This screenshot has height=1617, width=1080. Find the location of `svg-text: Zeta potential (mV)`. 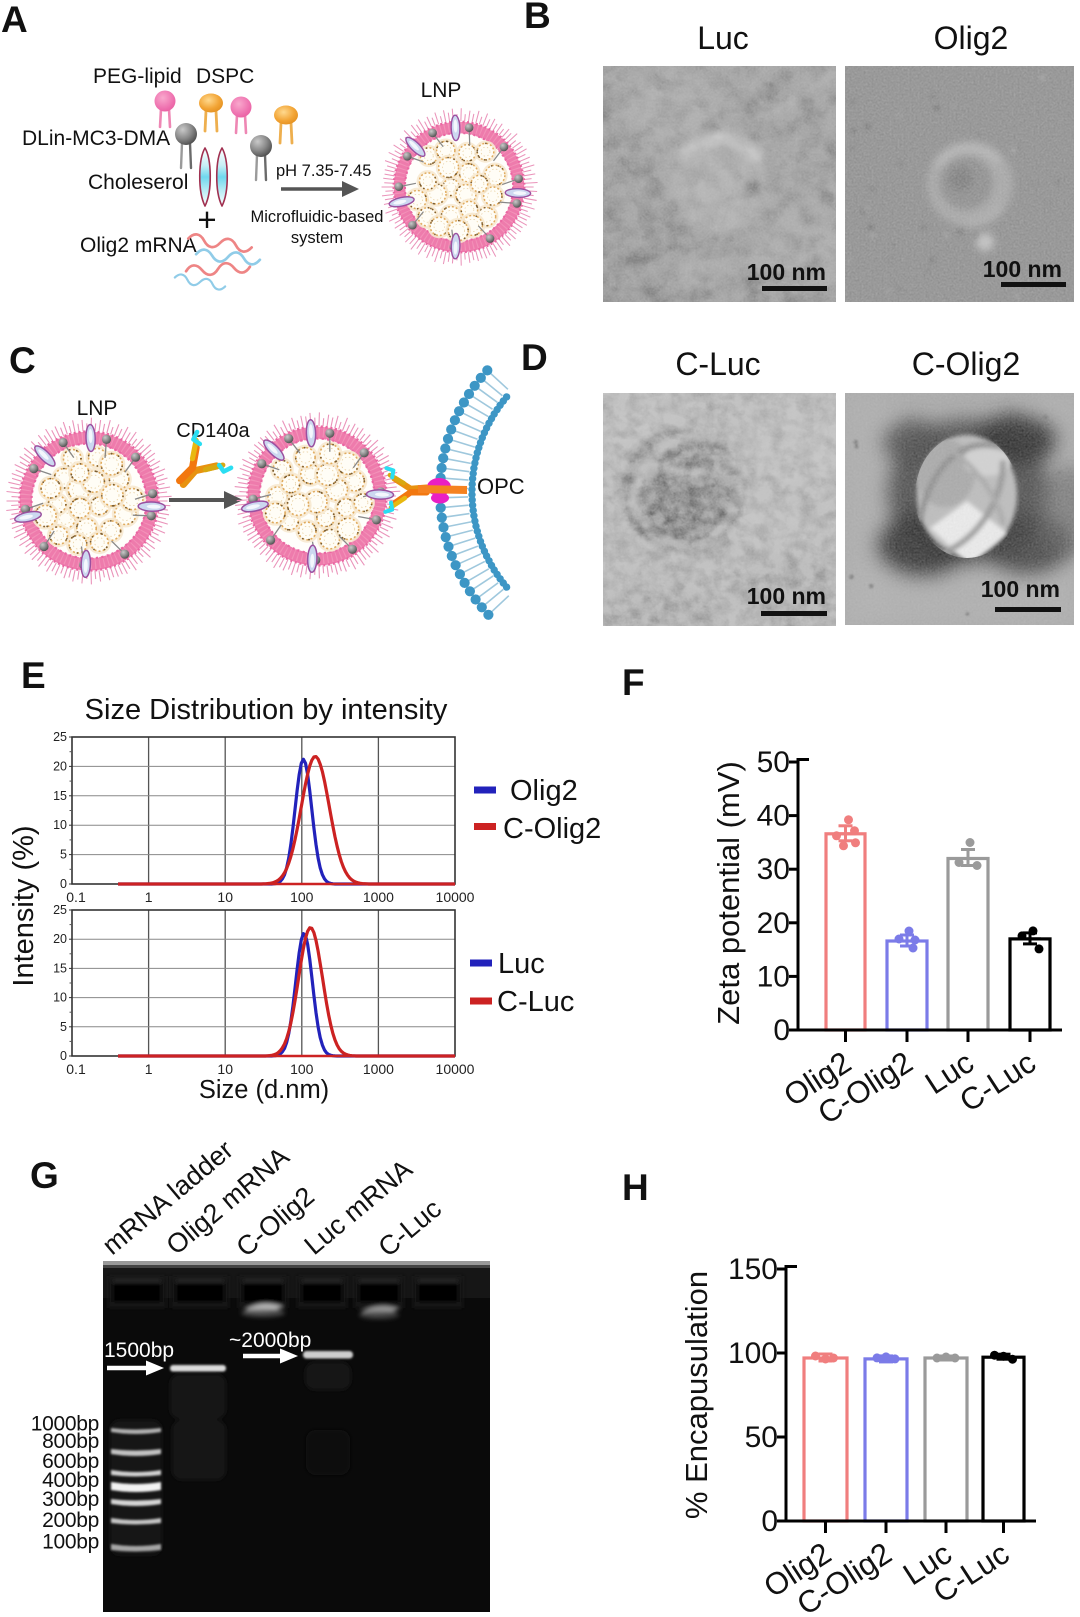

svg-text: Zeta potential (mV) is located at coordinates (728, 893).